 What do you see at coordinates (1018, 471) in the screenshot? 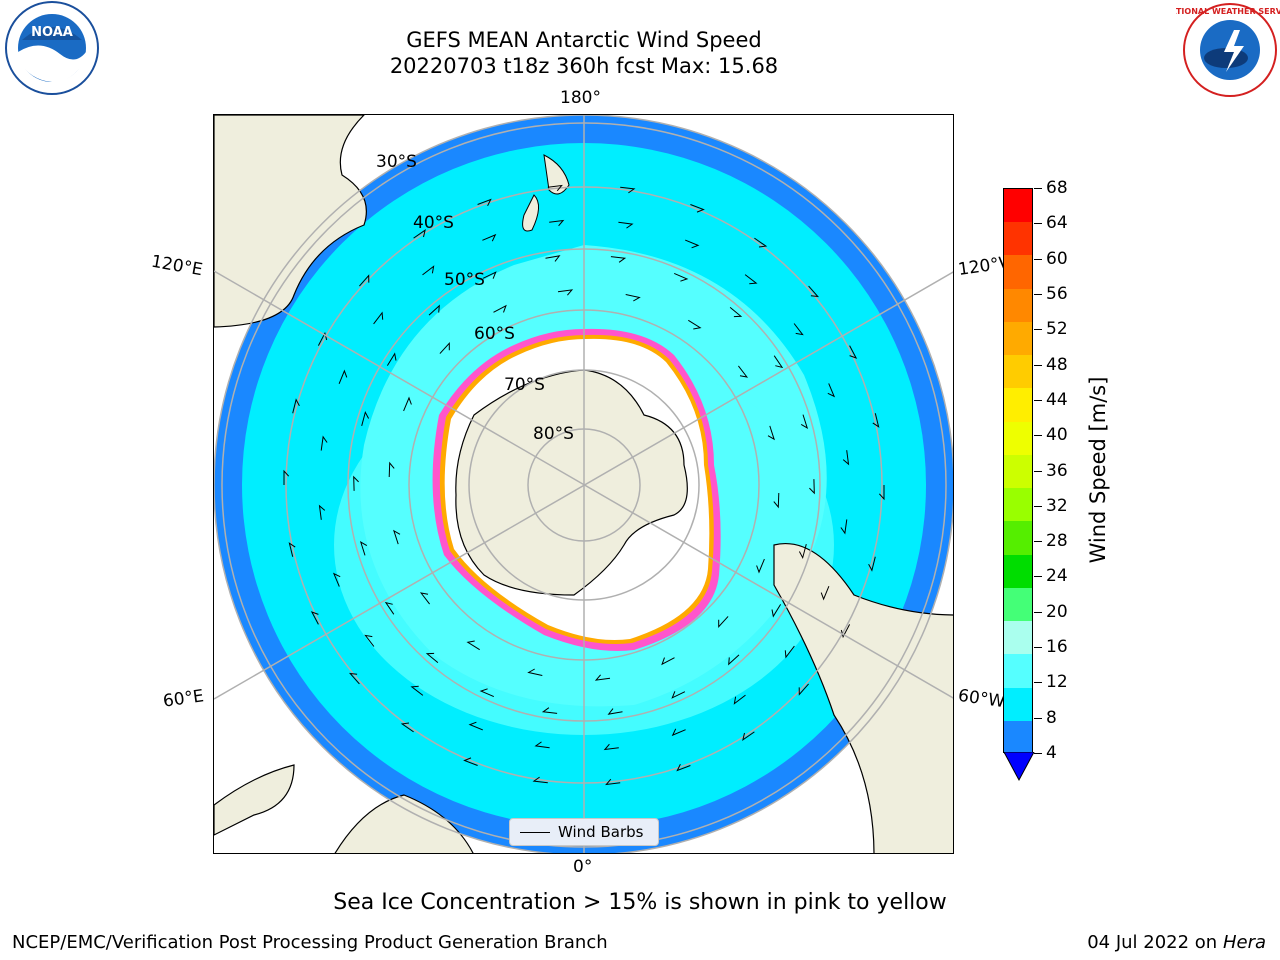
I see `wind-speed-colorbar` at bounding box center [1018, 471].